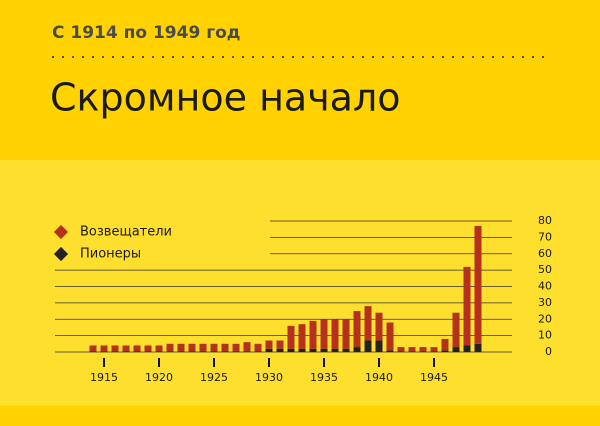 Image resolution: width=600 pixels, height=426 pixels. What do you see at coordinates (225, 98) in the screenshot?
I see `chart-title: Скромное начало` at bounding box center [225, 98].